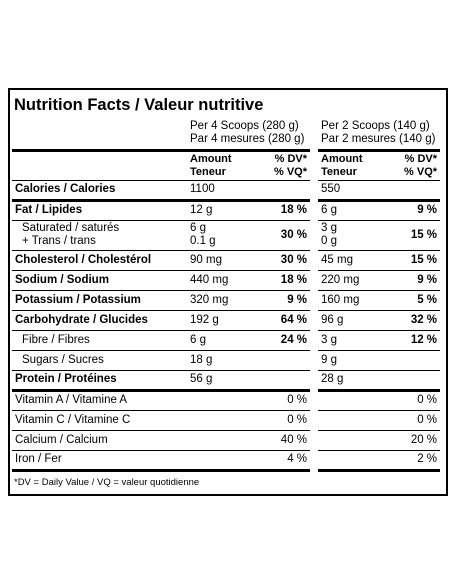 This screenshot has width=452, height=584. Describe the element at coordinates (99, 191) in the screenshot. I see `nutrient-label: Calories / Calories` at that location.